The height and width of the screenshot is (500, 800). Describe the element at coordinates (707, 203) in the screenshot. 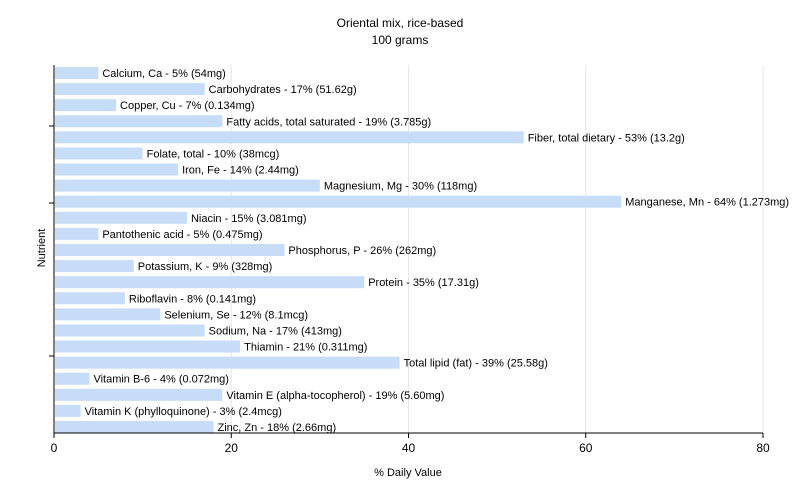

I see `bar-label: Manganese, Mn - 64% (1.273mg)` at that location.